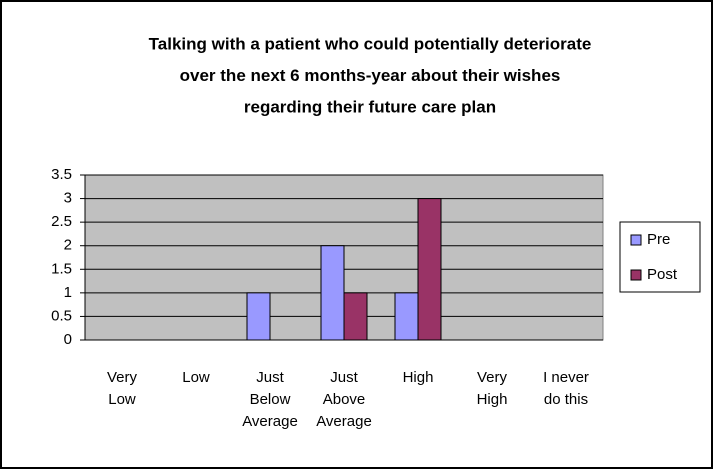 This screenshot has width=713, height=469. What do you see at coordinates (61, 268) in the screenshot?
I see `y-tick-label: 1.5` at bounding box center [61, 268].